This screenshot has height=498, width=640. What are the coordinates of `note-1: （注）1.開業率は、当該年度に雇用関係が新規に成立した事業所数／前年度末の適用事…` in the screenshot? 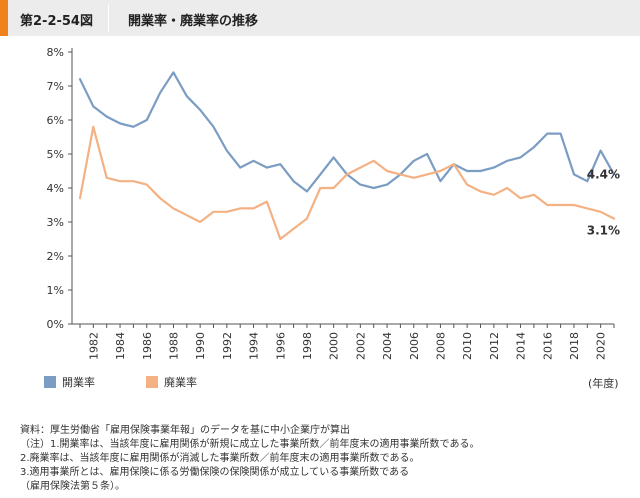 It's located at (250, 444).